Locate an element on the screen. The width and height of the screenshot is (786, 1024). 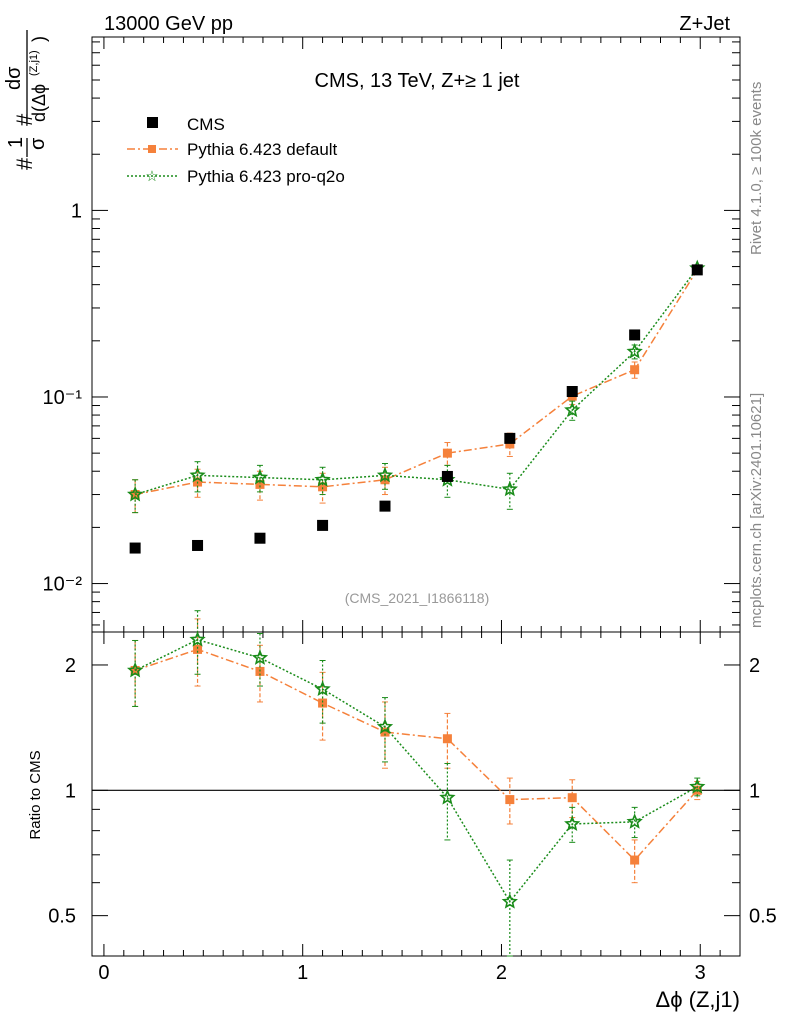
rivet-version-label: Rivet 4.1.0, ≥ 100k events is located at coordinates (756, 168).